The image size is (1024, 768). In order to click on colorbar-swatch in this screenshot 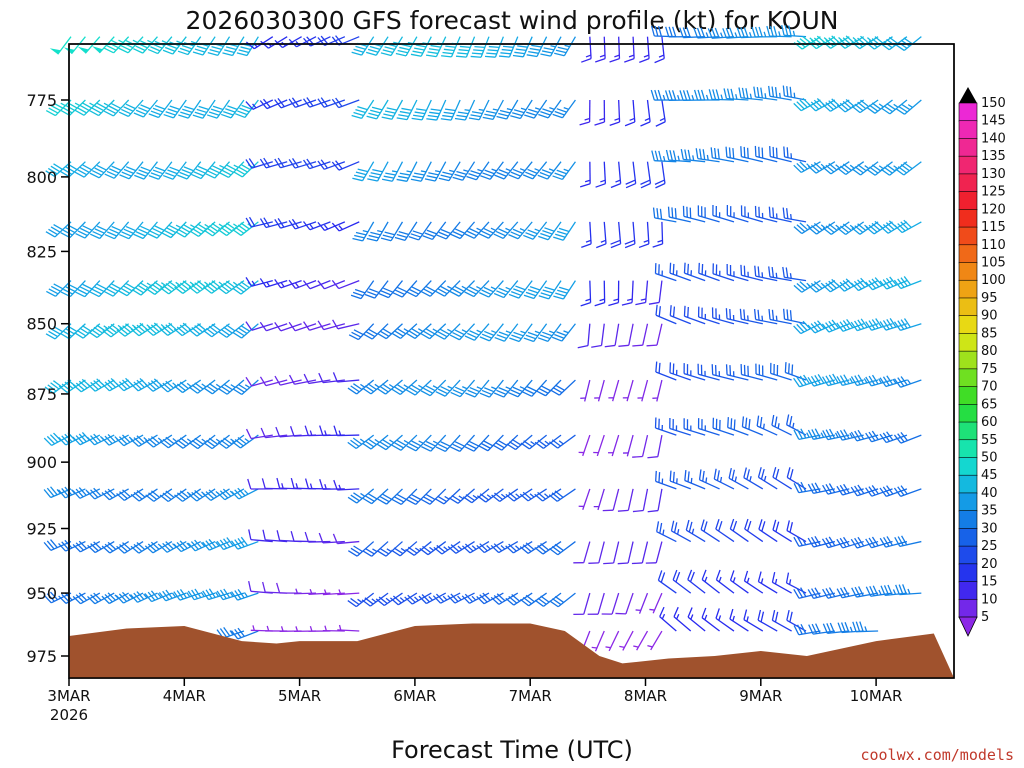, I will do `click(968, 573)`.